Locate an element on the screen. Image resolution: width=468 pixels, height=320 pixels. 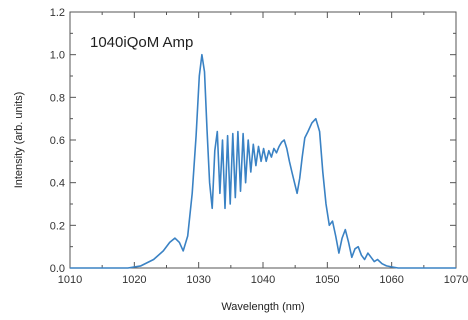
x-axis-title: Wavelength (nm) is located at coordinates (262, 307).